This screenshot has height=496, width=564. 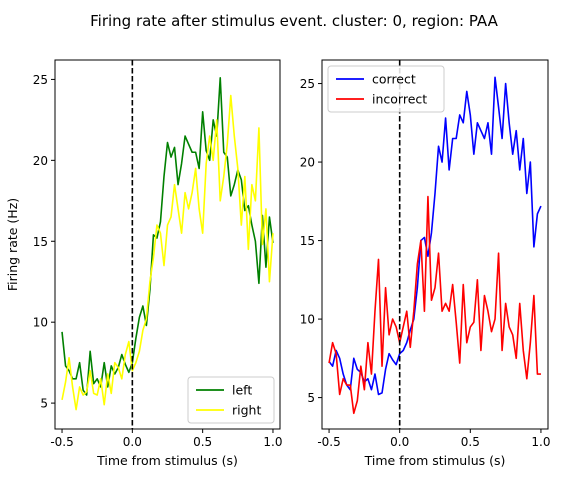 What do you see at coordinates (242, 390) in the screenshot?
I see `legend-entry: left` at bounding box center [242, 390].